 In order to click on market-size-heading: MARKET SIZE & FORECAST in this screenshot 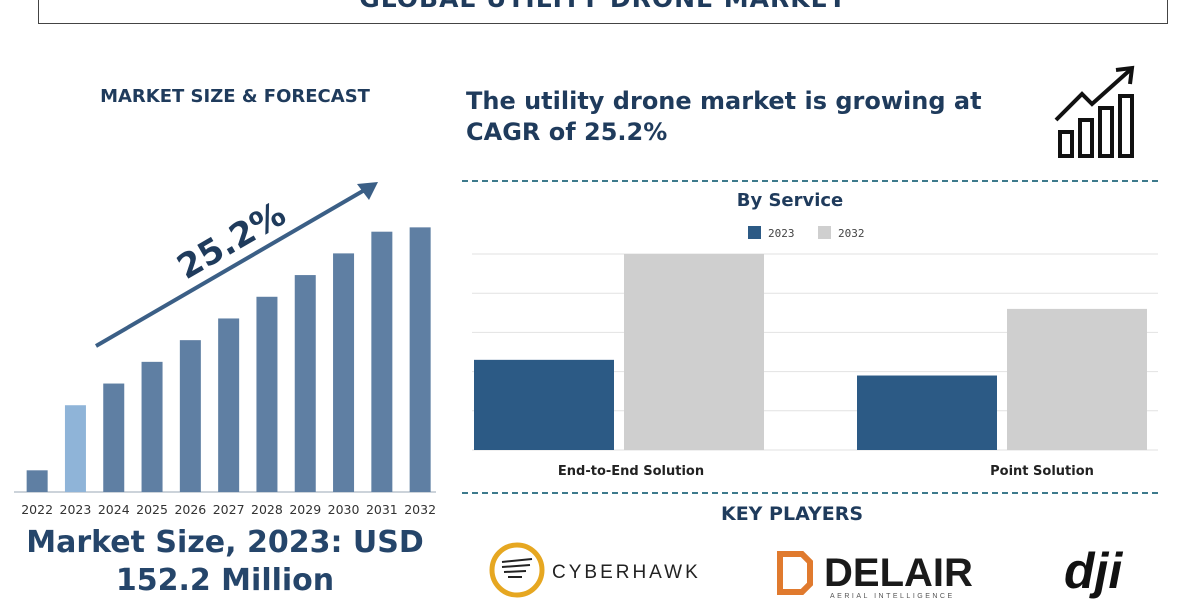, I will do `click(235, 96)`.